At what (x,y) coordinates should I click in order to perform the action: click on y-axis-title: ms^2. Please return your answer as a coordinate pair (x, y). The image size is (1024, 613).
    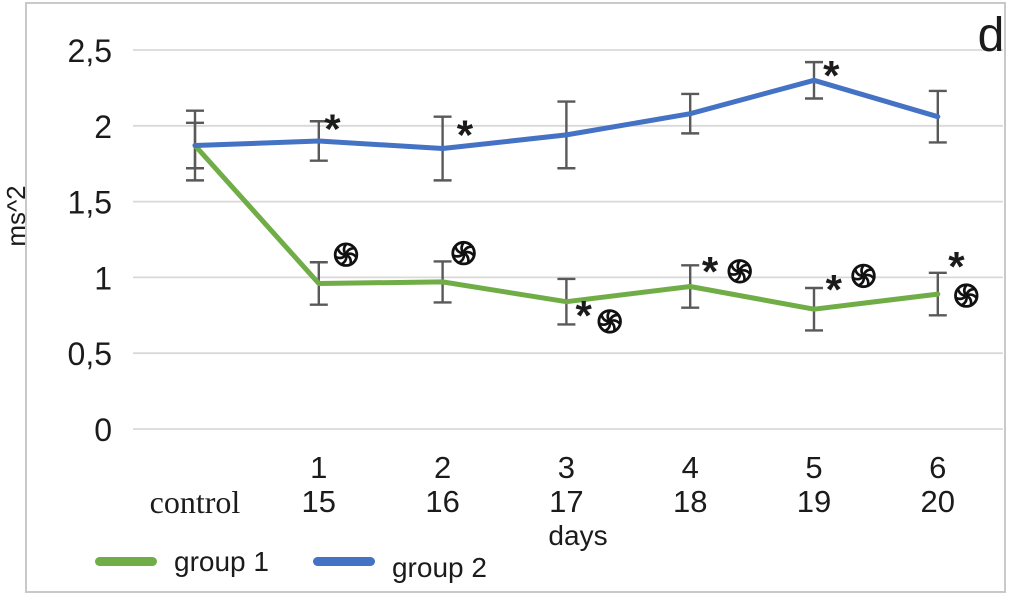
    Looking at the image, I should click on (16, 216).